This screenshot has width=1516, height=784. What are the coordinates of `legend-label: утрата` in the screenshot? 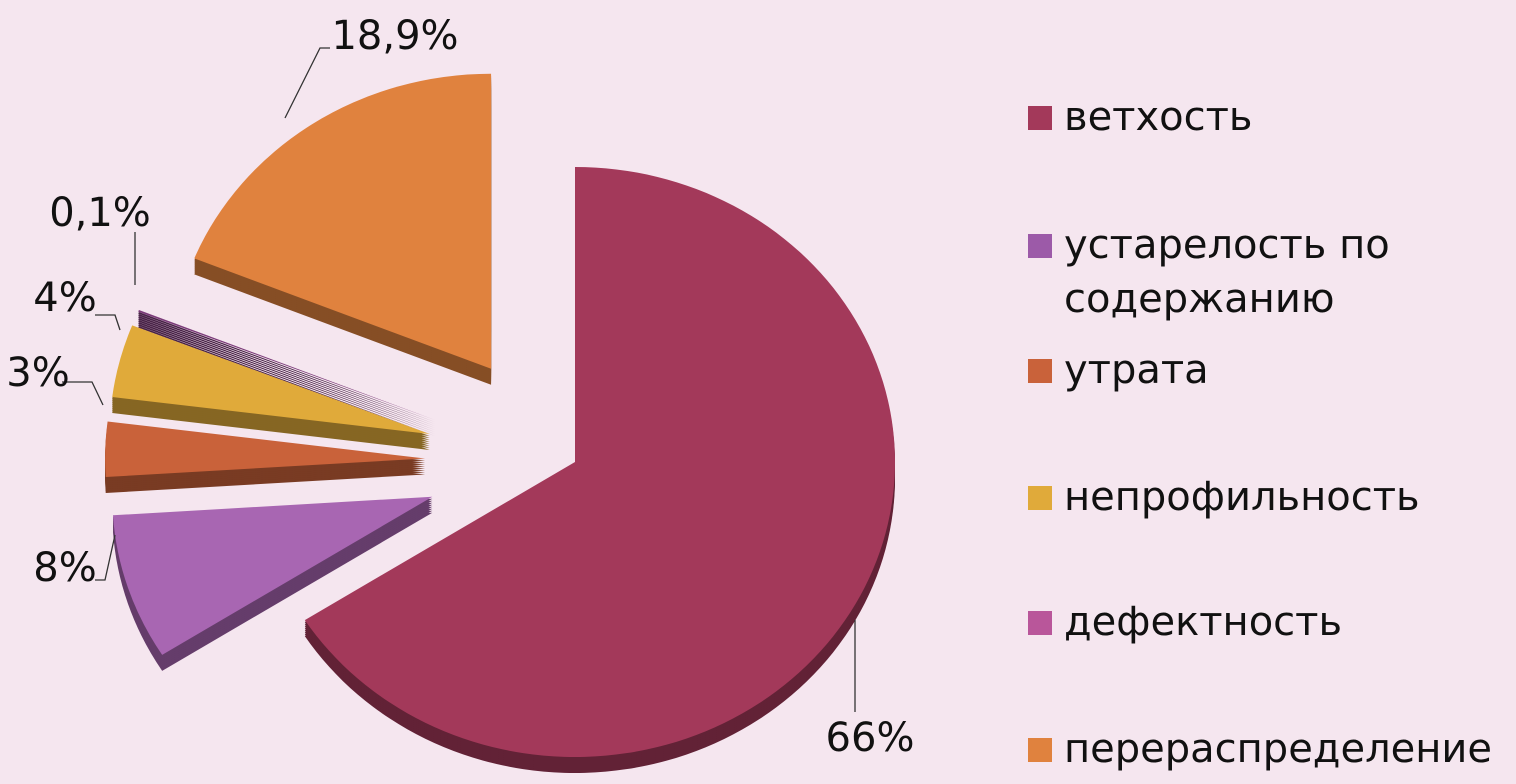 It's located at (1136, 370).